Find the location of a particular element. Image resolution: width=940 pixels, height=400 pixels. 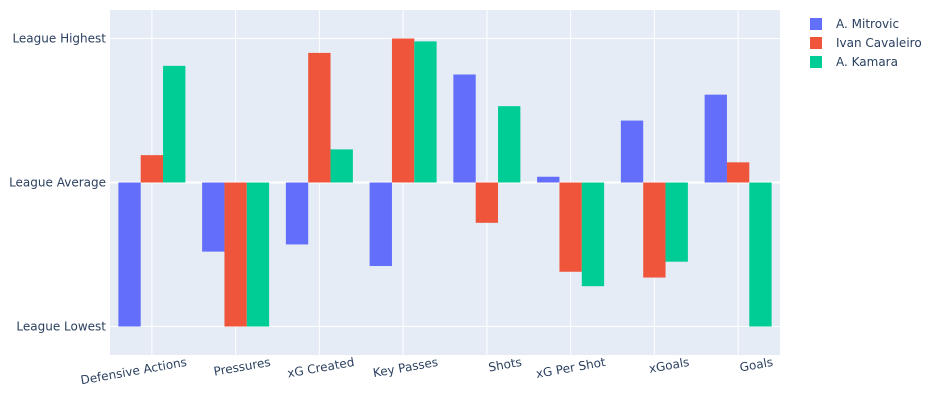

x-tick-label: xG Per Shot is located at coordinates (571, 368).